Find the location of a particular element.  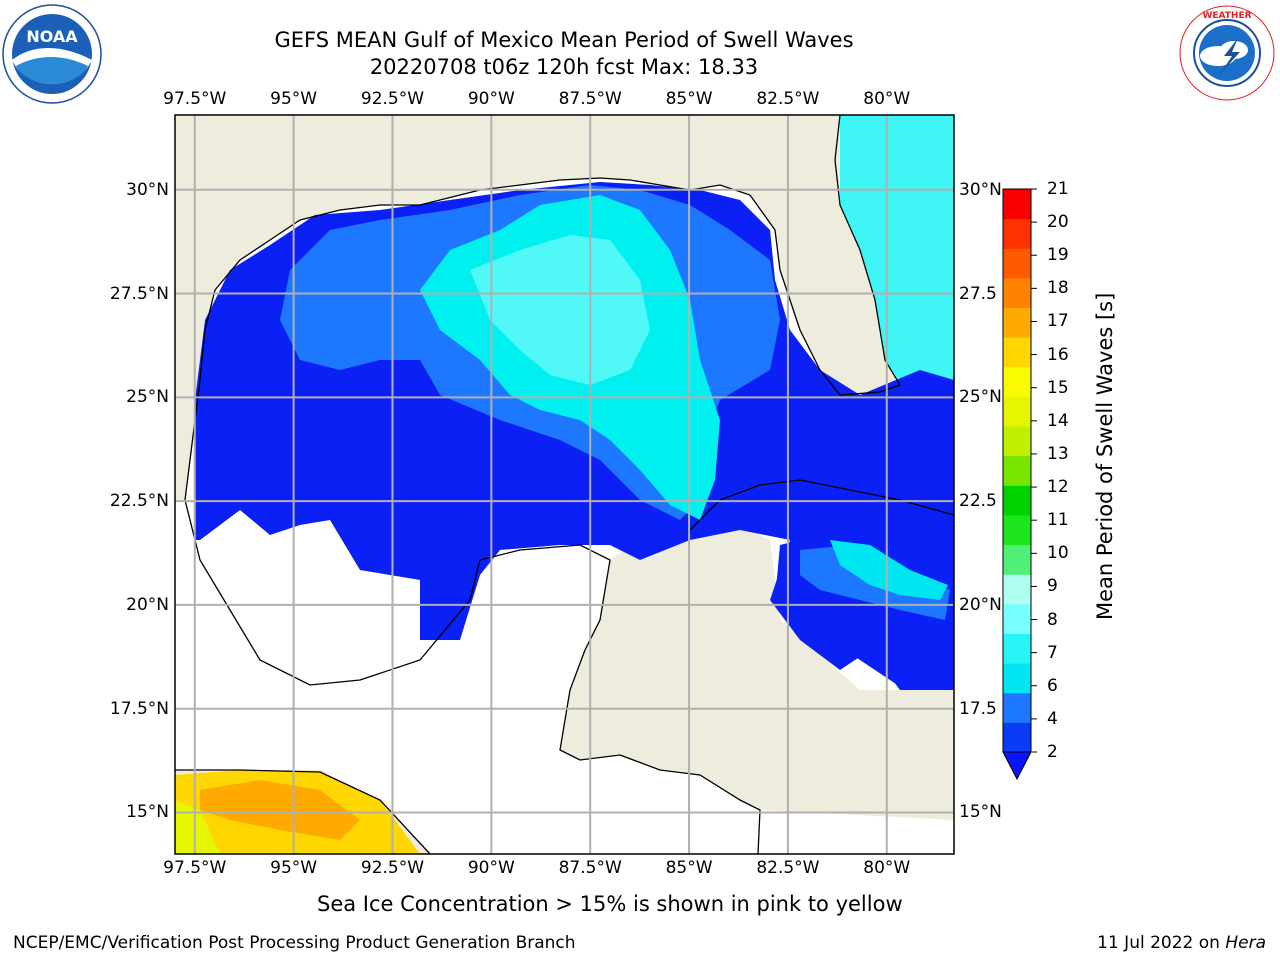

colorbar-tick-label: 20 is located at coordinates (1058, 222).